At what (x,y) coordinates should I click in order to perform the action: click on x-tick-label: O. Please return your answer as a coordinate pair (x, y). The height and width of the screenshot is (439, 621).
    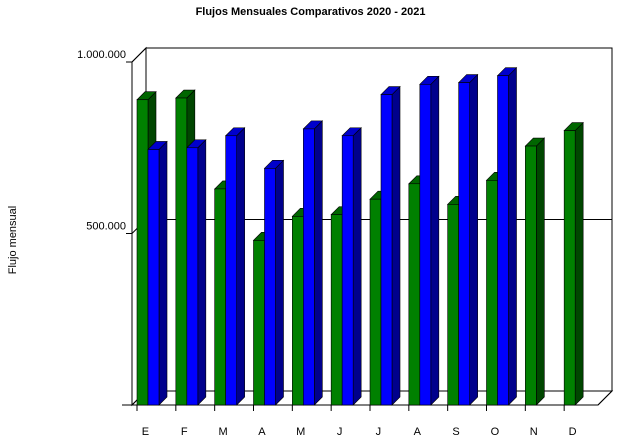
    Looking at the image, I should click on (495, 432).